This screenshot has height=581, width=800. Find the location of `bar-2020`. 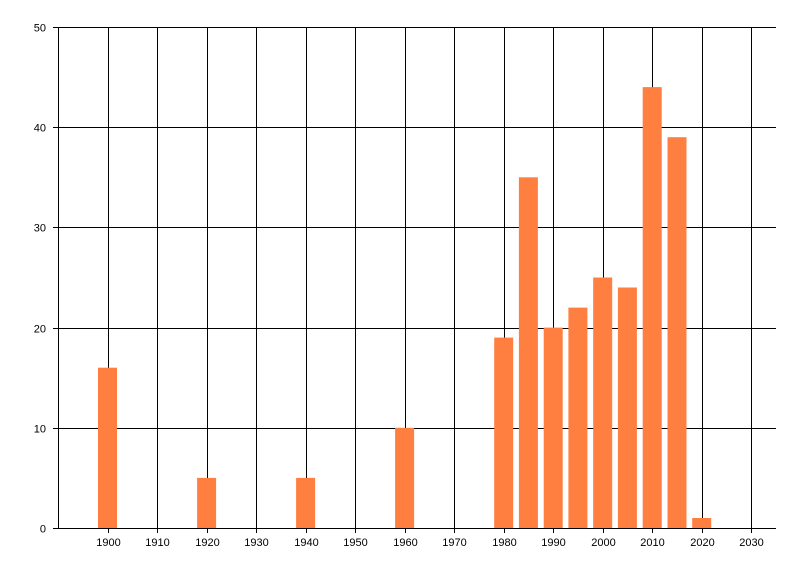

bar-2020 is located at coordinates (702, 523).